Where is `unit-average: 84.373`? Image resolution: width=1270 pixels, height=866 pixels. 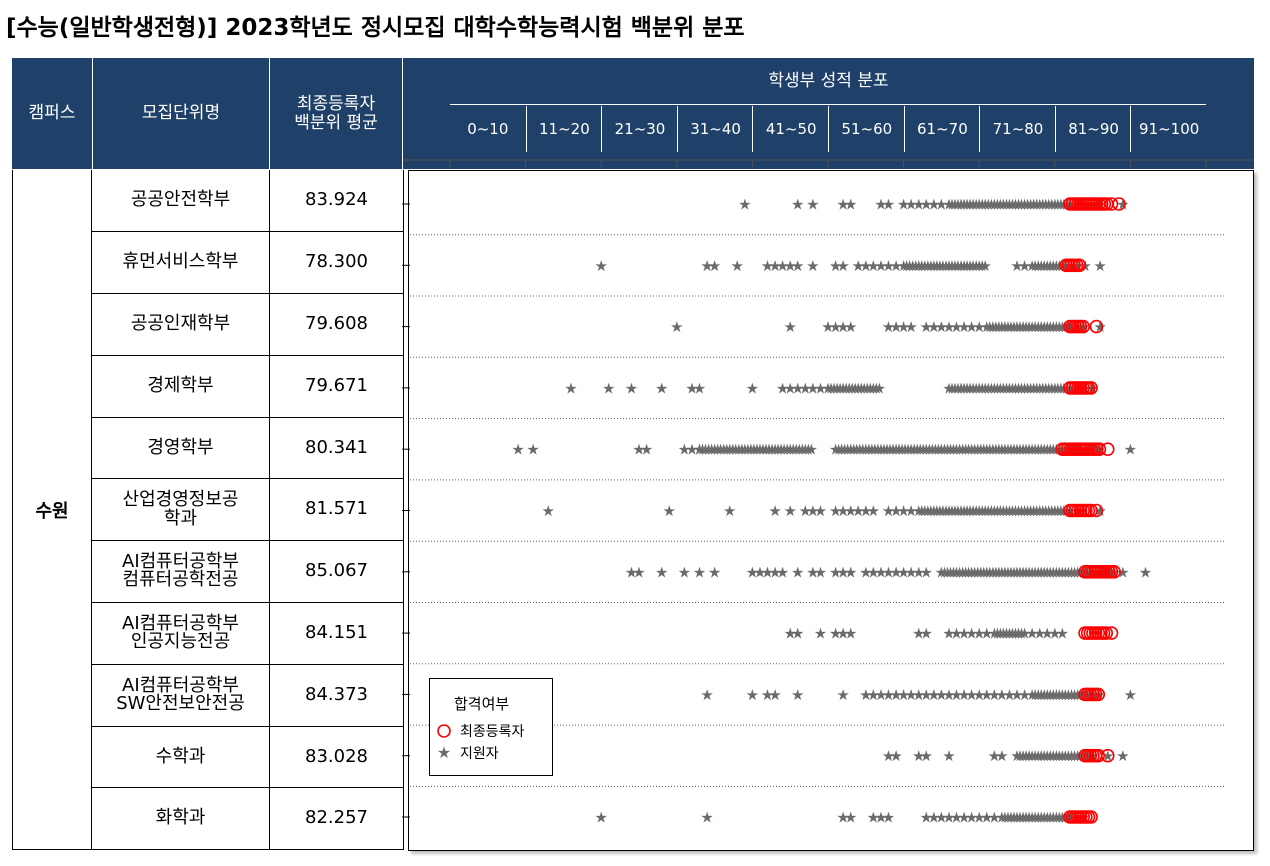 unit-average: 84.373 is located at coordinates (337, 695).